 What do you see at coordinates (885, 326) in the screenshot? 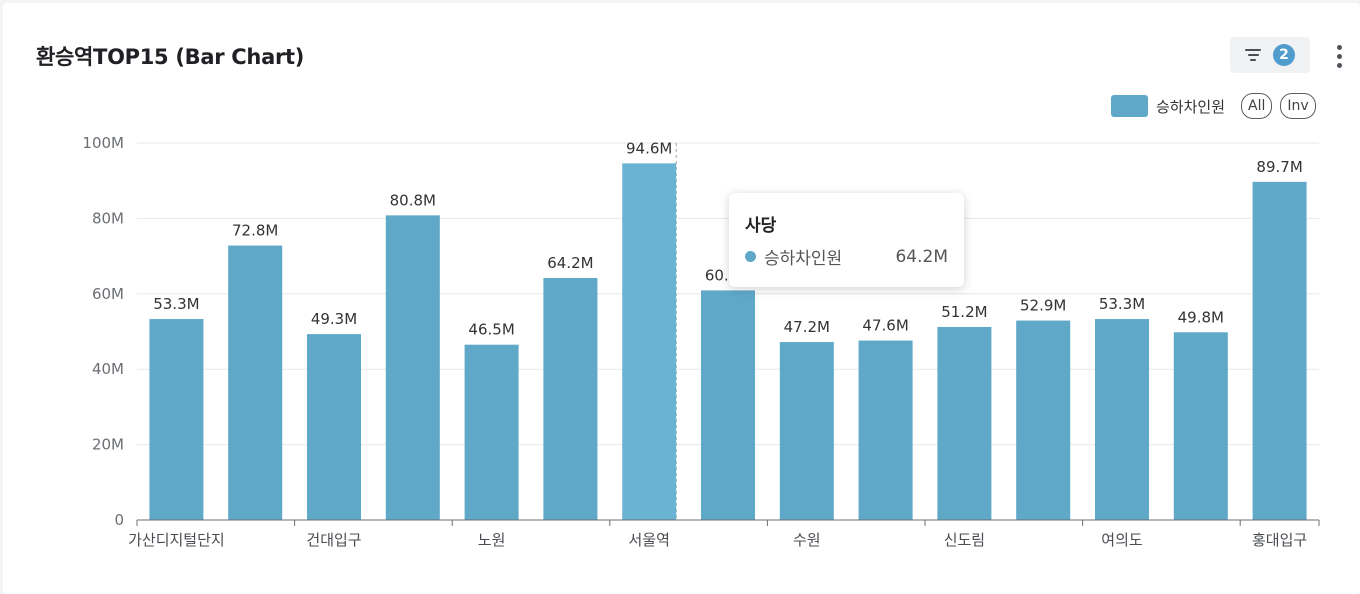
I see `bar-value-label: 47.6M` at bounding box center [885, 326].